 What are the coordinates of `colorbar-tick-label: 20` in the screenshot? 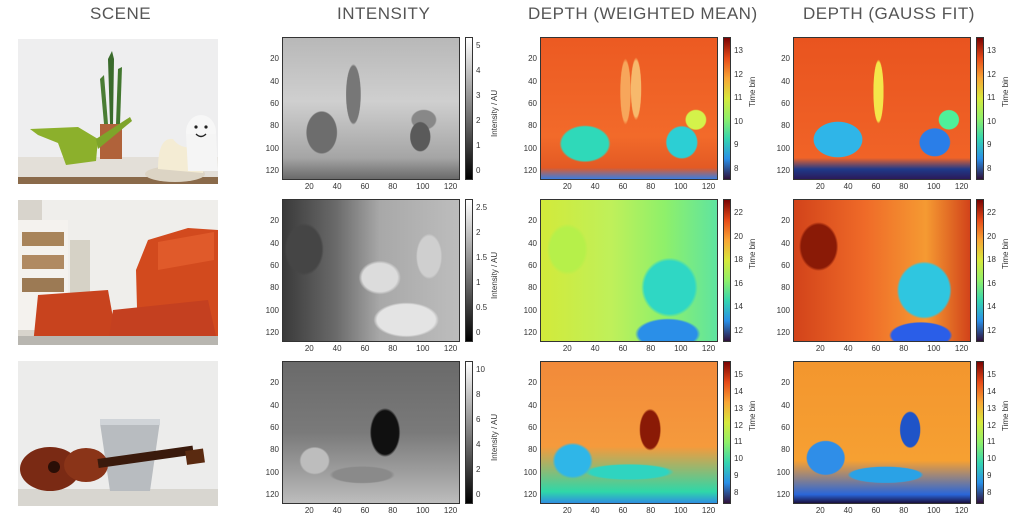 It's located at (738, 236).